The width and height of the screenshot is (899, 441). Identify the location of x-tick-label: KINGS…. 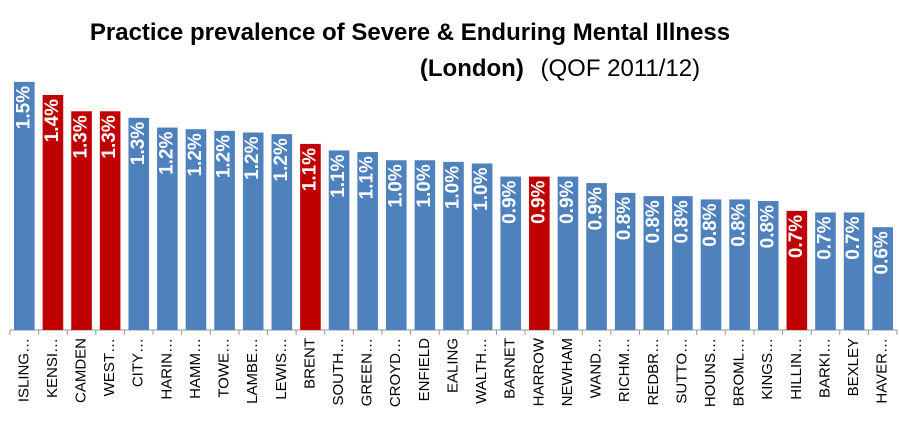
(767, 369).